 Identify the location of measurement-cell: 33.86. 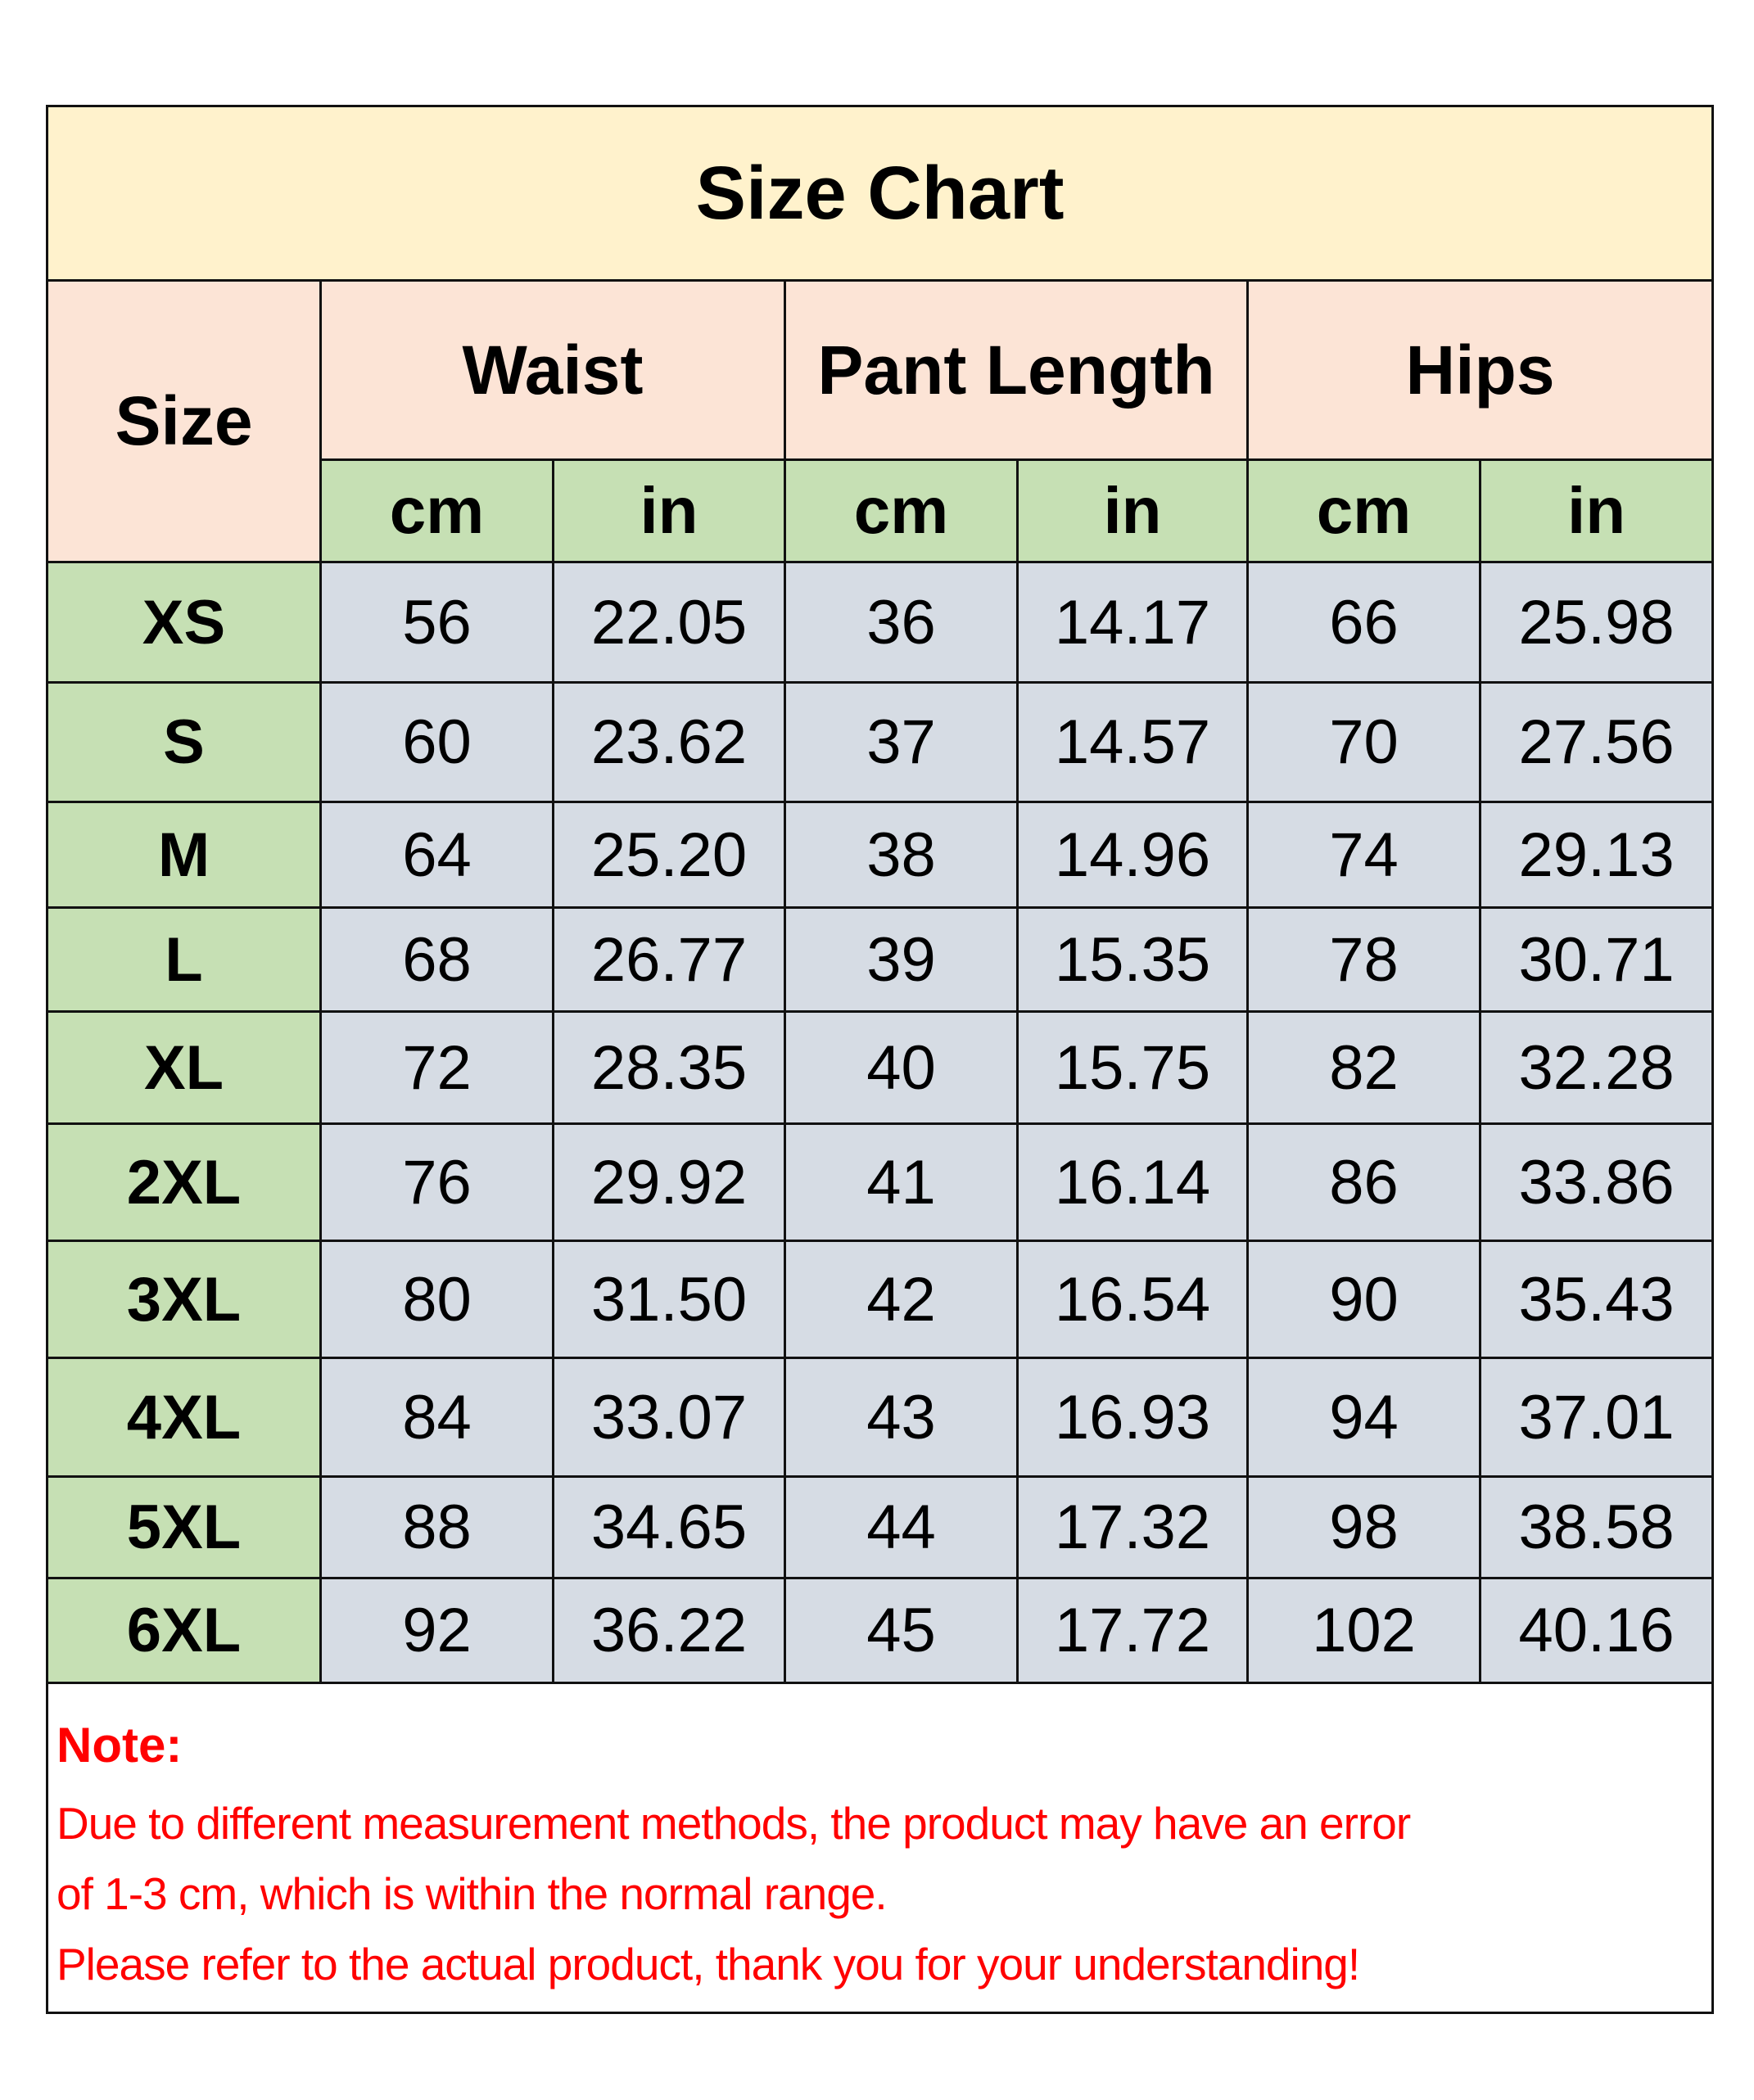
(1596, 1182).